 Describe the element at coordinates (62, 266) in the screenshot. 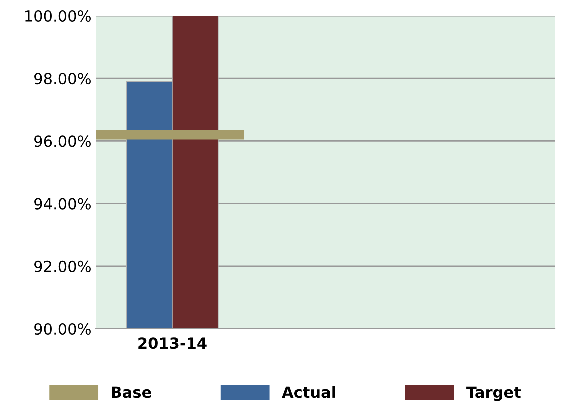

I see `y-tick-label: 92.00%` at that location.